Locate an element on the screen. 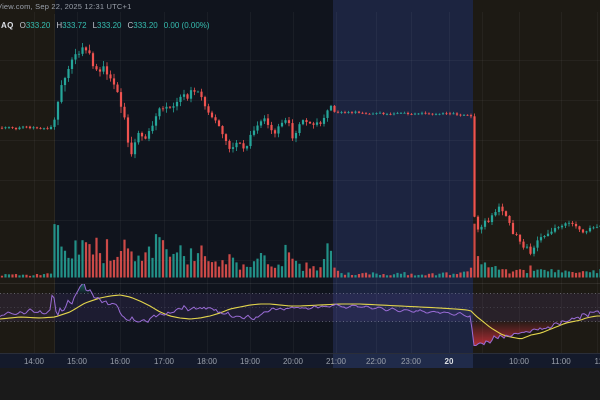  time-tick-label: 11:00 is located at coordinates (561, 361).